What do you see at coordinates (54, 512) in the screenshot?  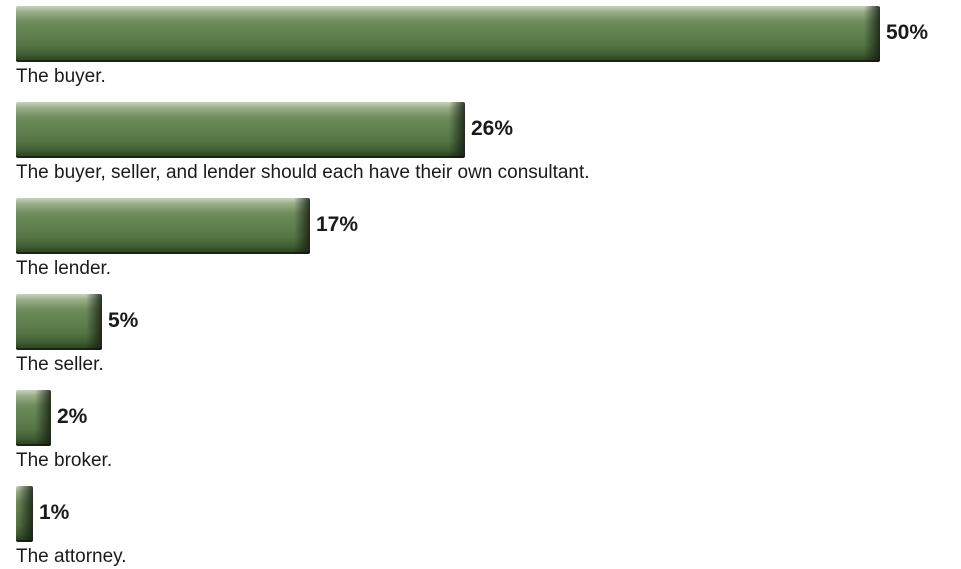 I see `bar-value-label: 1%` at bounding box center [54, 512].